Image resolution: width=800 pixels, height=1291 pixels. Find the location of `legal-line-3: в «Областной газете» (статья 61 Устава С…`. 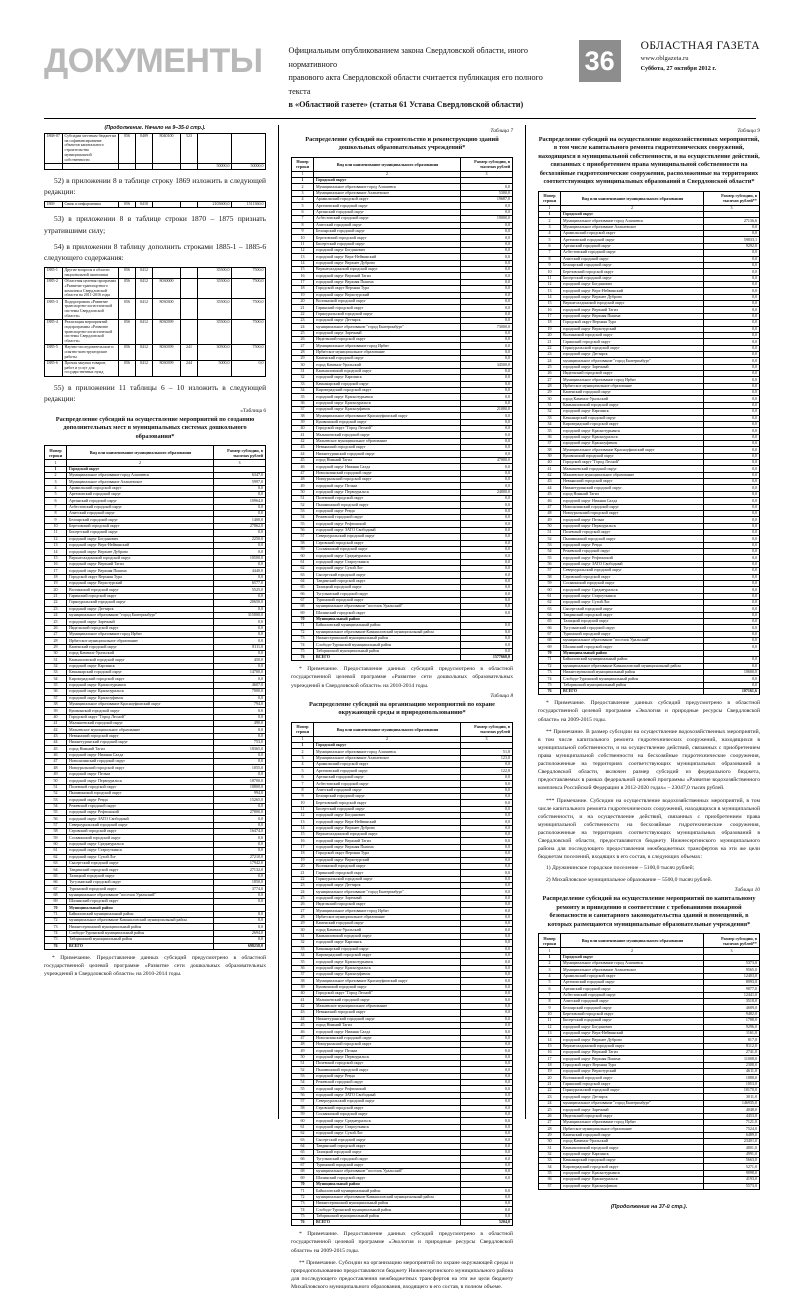

legal-line-3: в «Областной газете» (статья 61 Устава С… is located at coordinates (406, 105).